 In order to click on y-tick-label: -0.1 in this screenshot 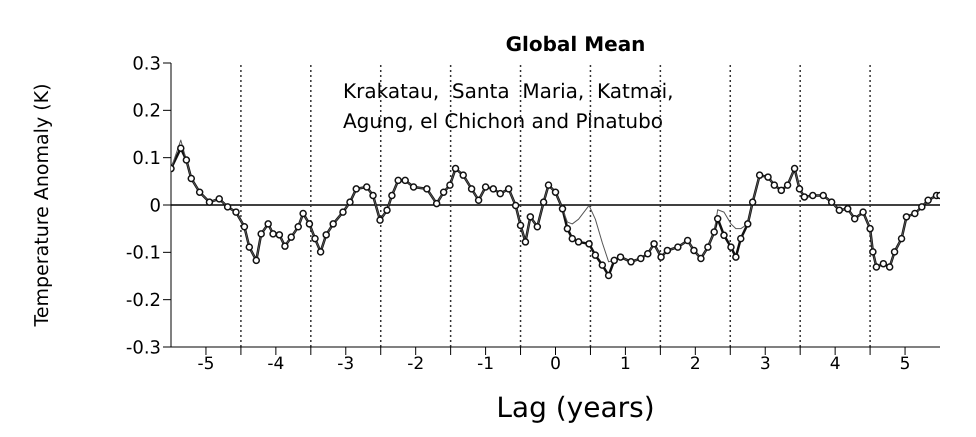, I will do `click(143, 253)`.